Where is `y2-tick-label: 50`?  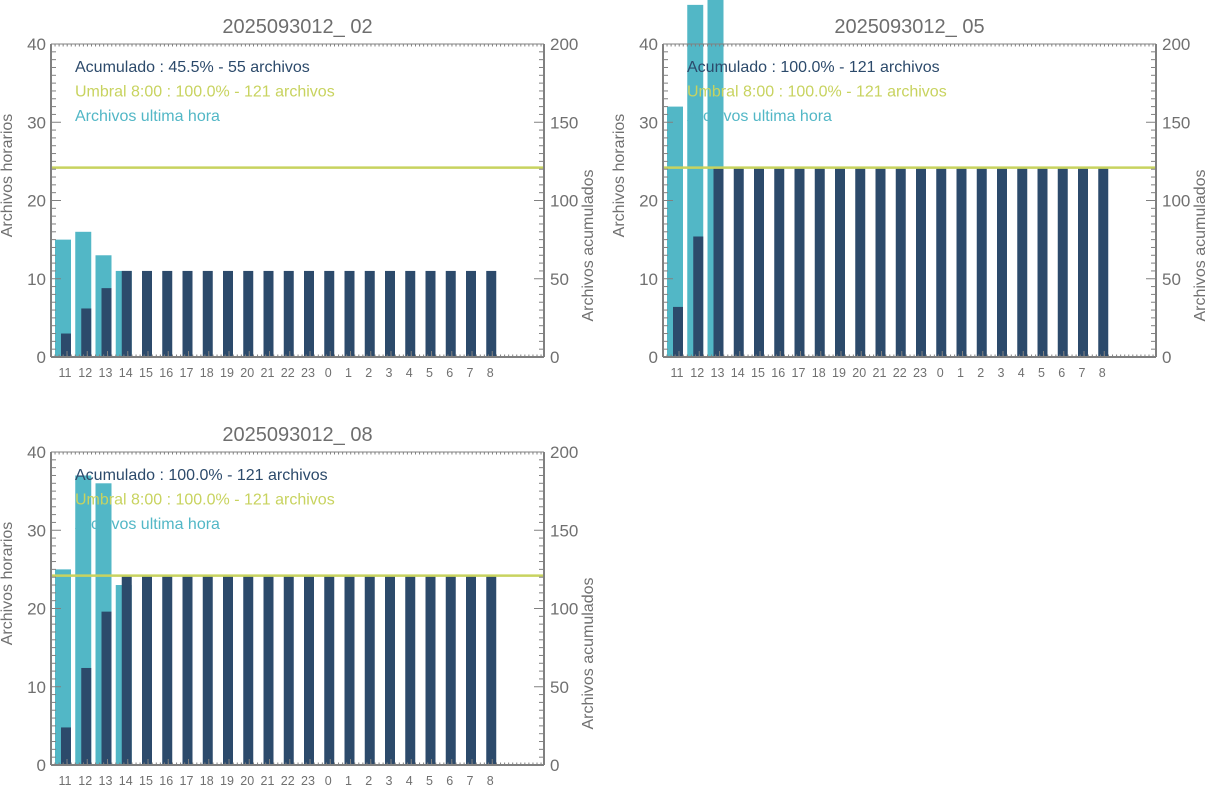 y2-tick-label: 50 is located at coordinates (1171, 279).